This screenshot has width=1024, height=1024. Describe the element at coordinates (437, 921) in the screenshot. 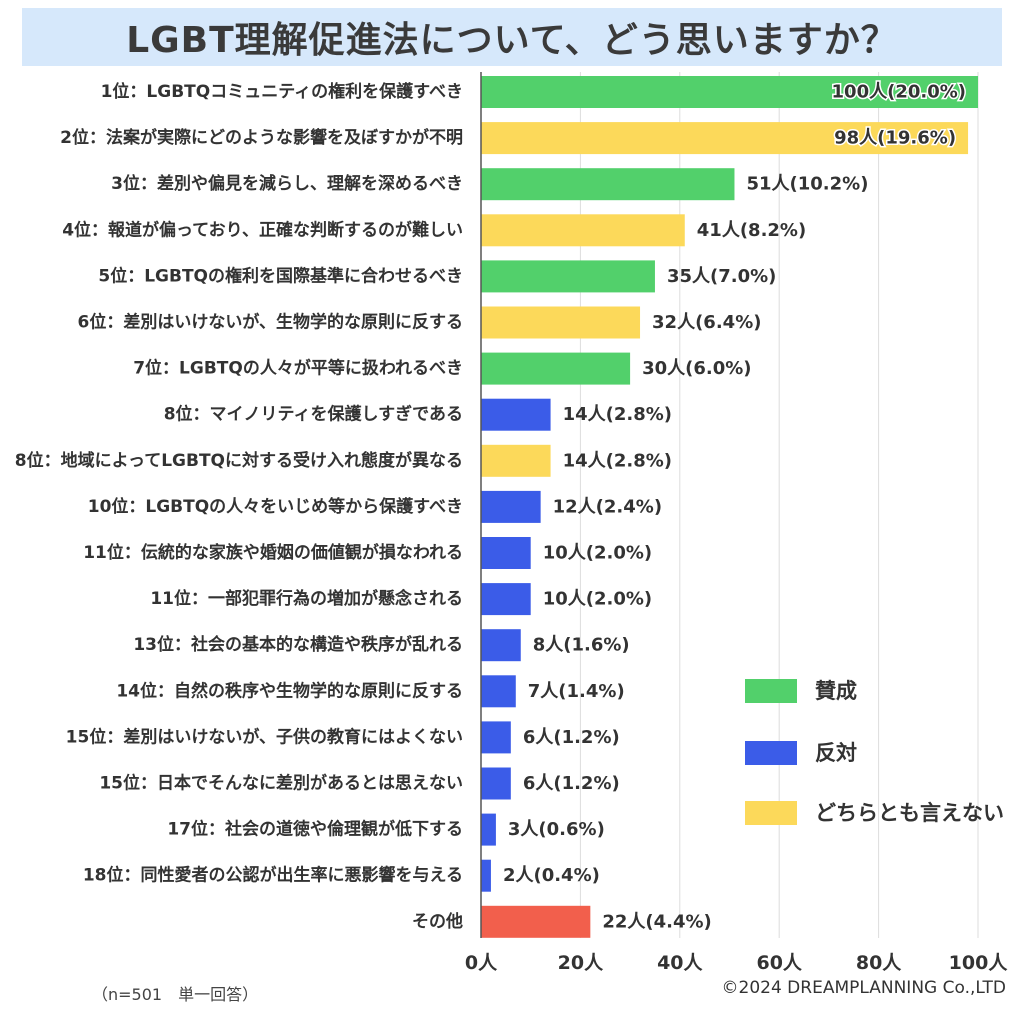

I see `category-label: その他` at that location.